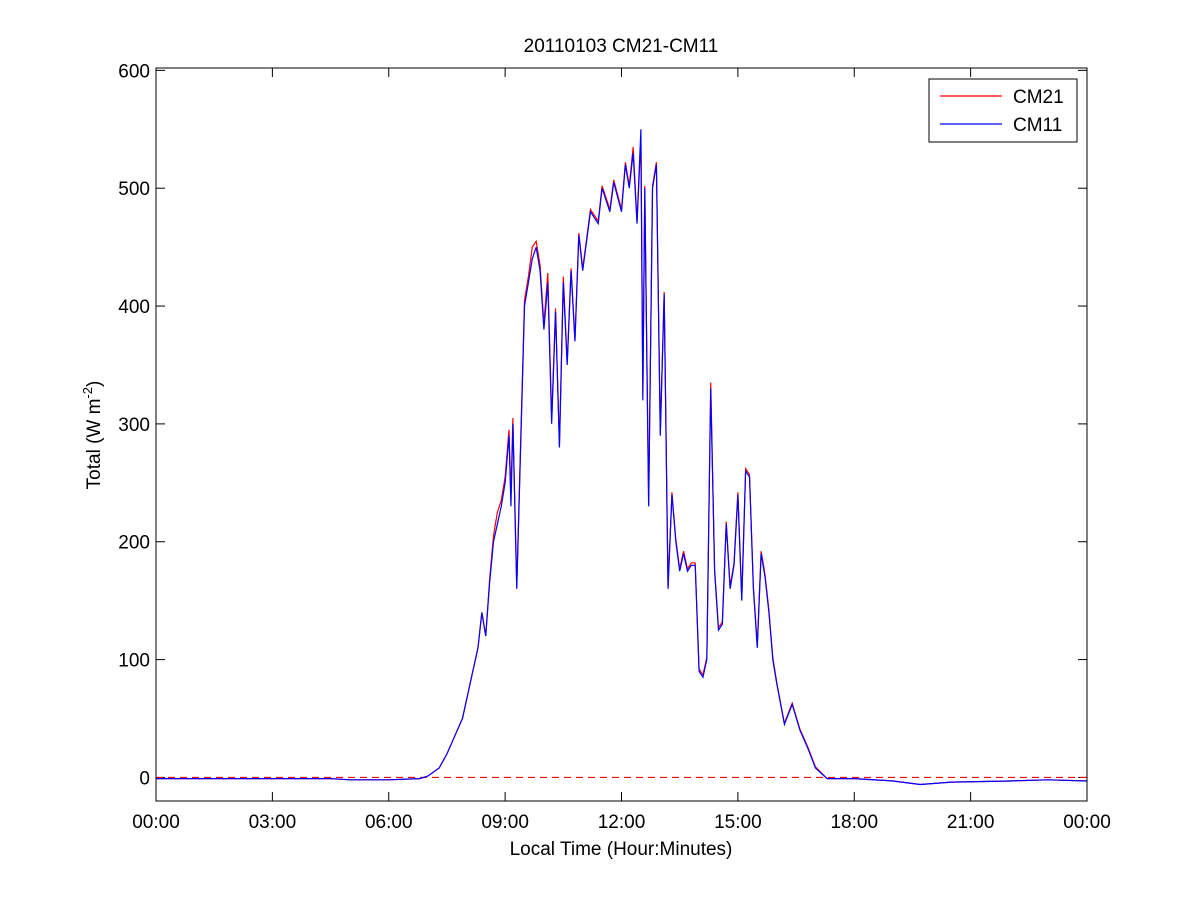 Image resolution: width=1201 pixels, height=901 pixels. What do you see at coordinates (621, 849) in the screenshot?
I see `x-axis-label: Local Time (Hour:Minutes)` at bounding box center [621, 849].